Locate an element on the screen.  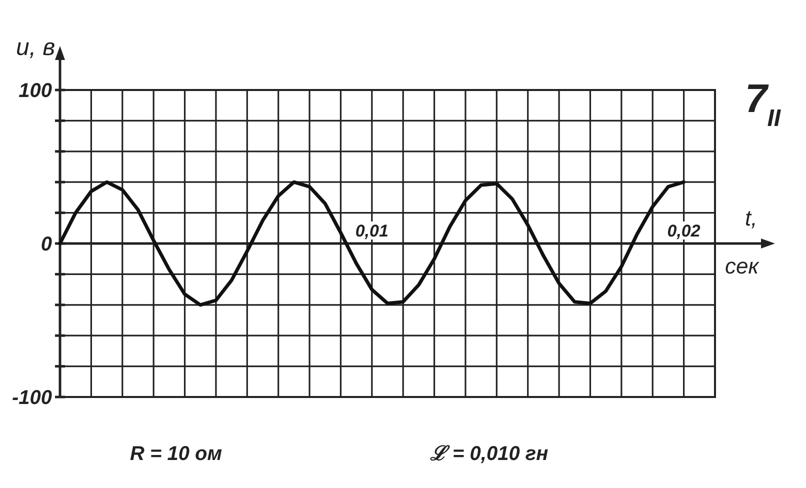
text: ℒ = 0,010 гн is located at coordinates (489, 454).